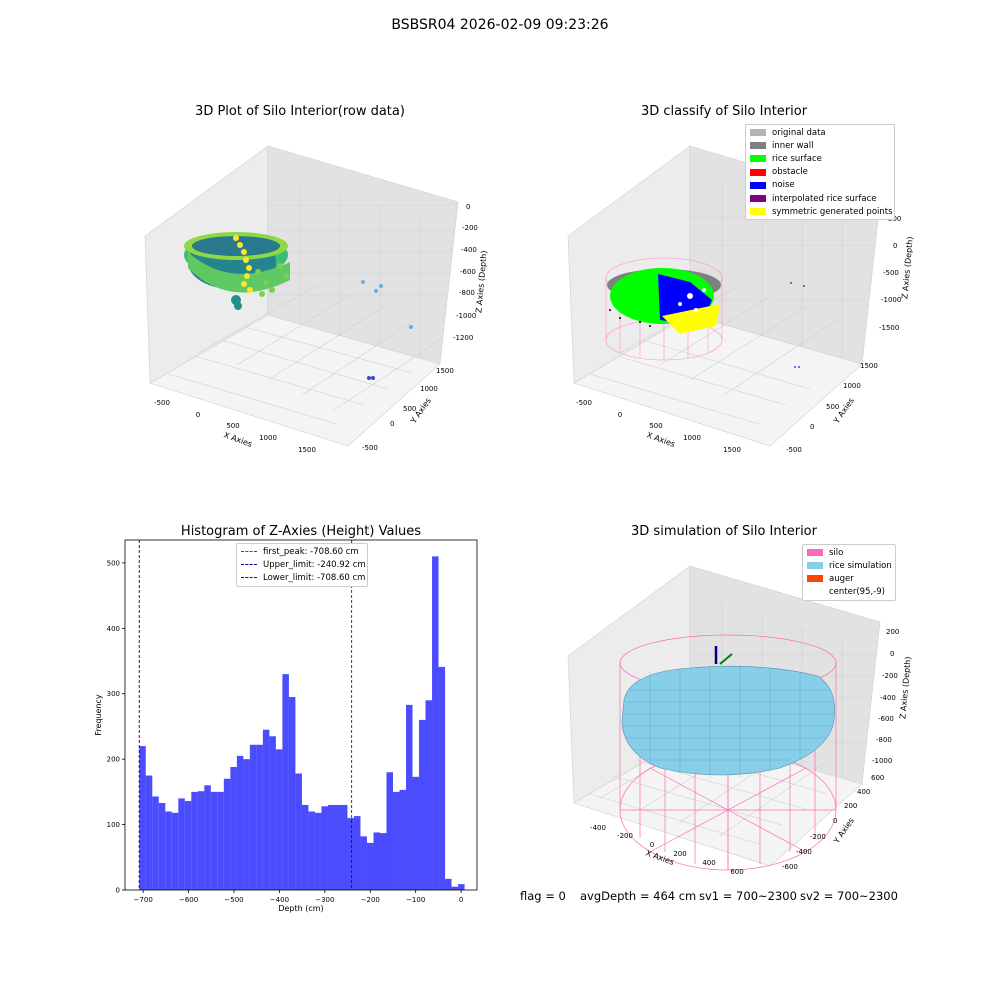 This screenshot has width=1000, height=1000. Describe the element at coordinates (832, 407) in the screenshot. I see `classify-yticks-2: 500` at that location.